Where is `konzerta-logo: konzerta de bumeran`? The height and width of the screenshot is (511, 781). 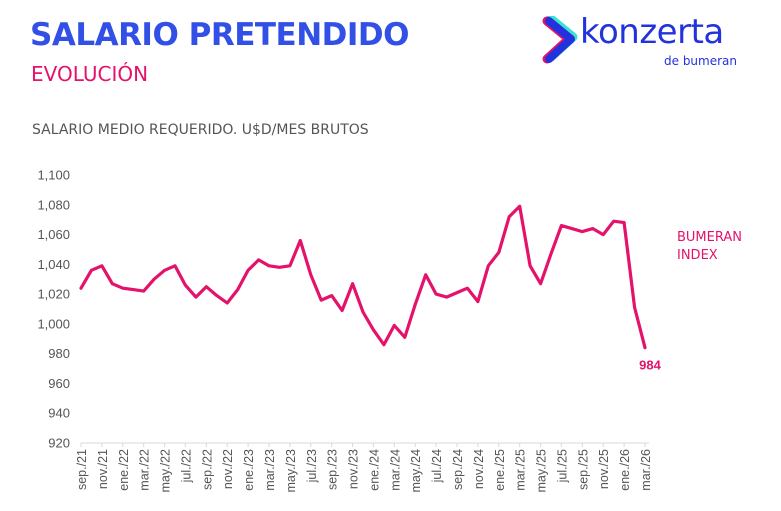 konzerta-logo: konzerta de bumeran is located at coordinates (650, 47).